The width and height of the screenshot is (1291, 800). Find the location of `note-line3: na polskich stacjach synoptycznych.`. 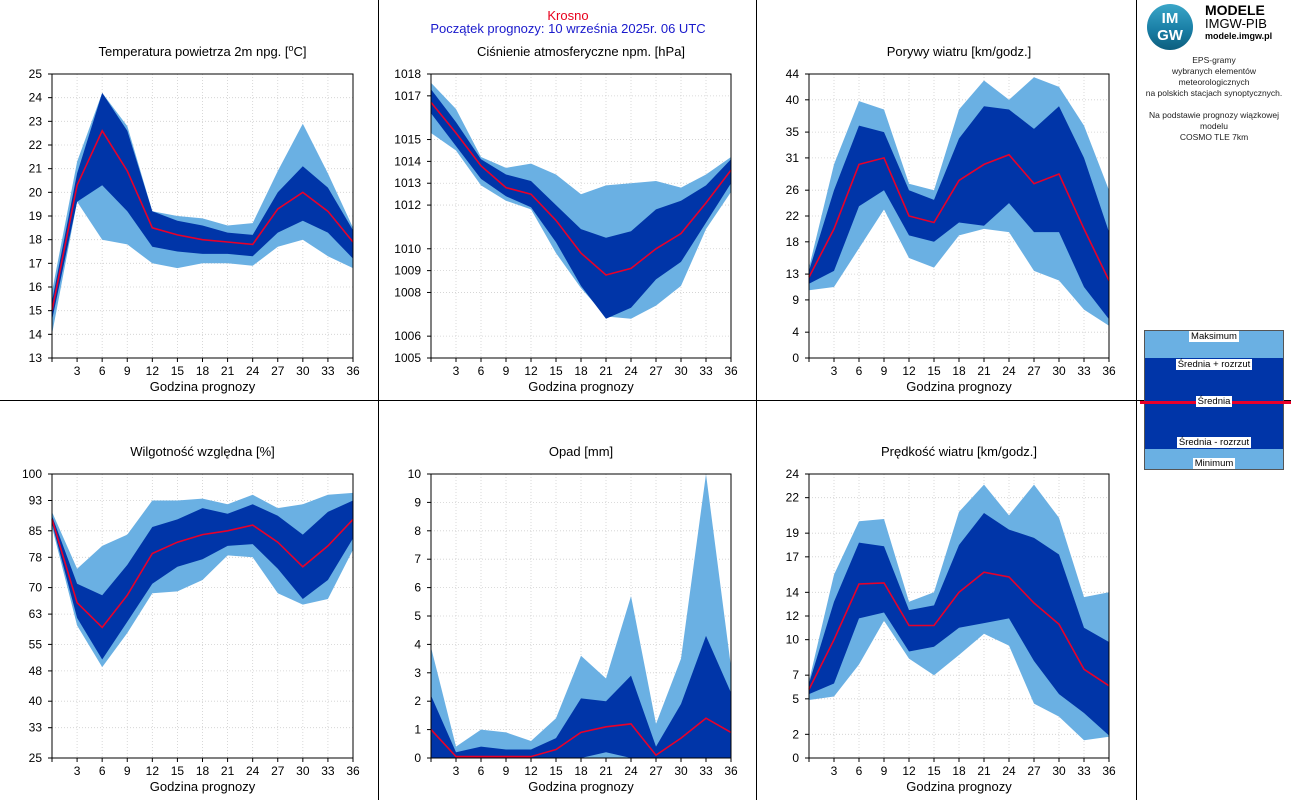

note-line3: na polskich stacjach synoptycznych. is located at coordinates (1214, 93).